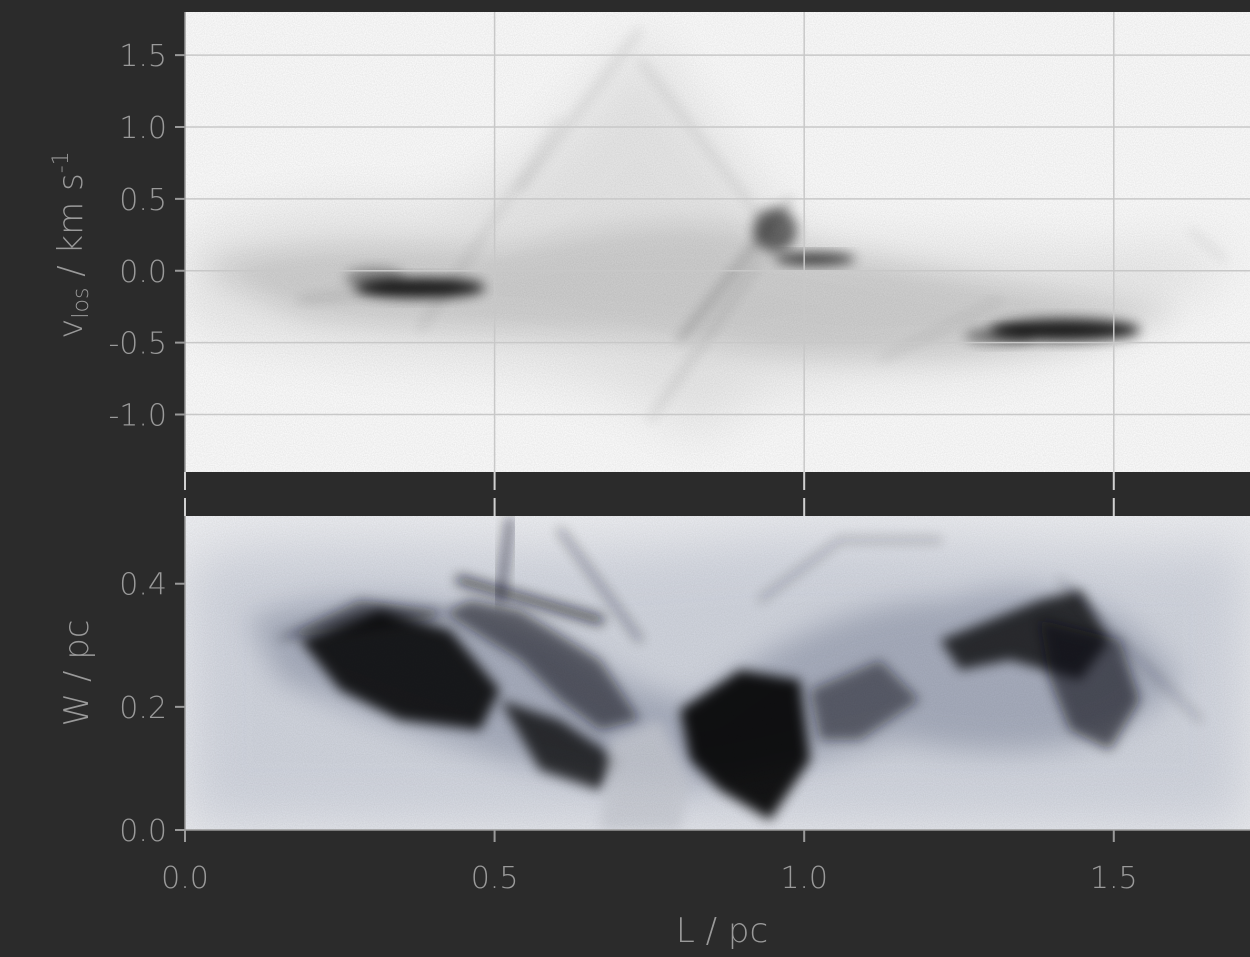  Describe the element at coordinates (71, 245) in the screenshot. I see `top-y-axis-label: vlos / km s-1` at that location.